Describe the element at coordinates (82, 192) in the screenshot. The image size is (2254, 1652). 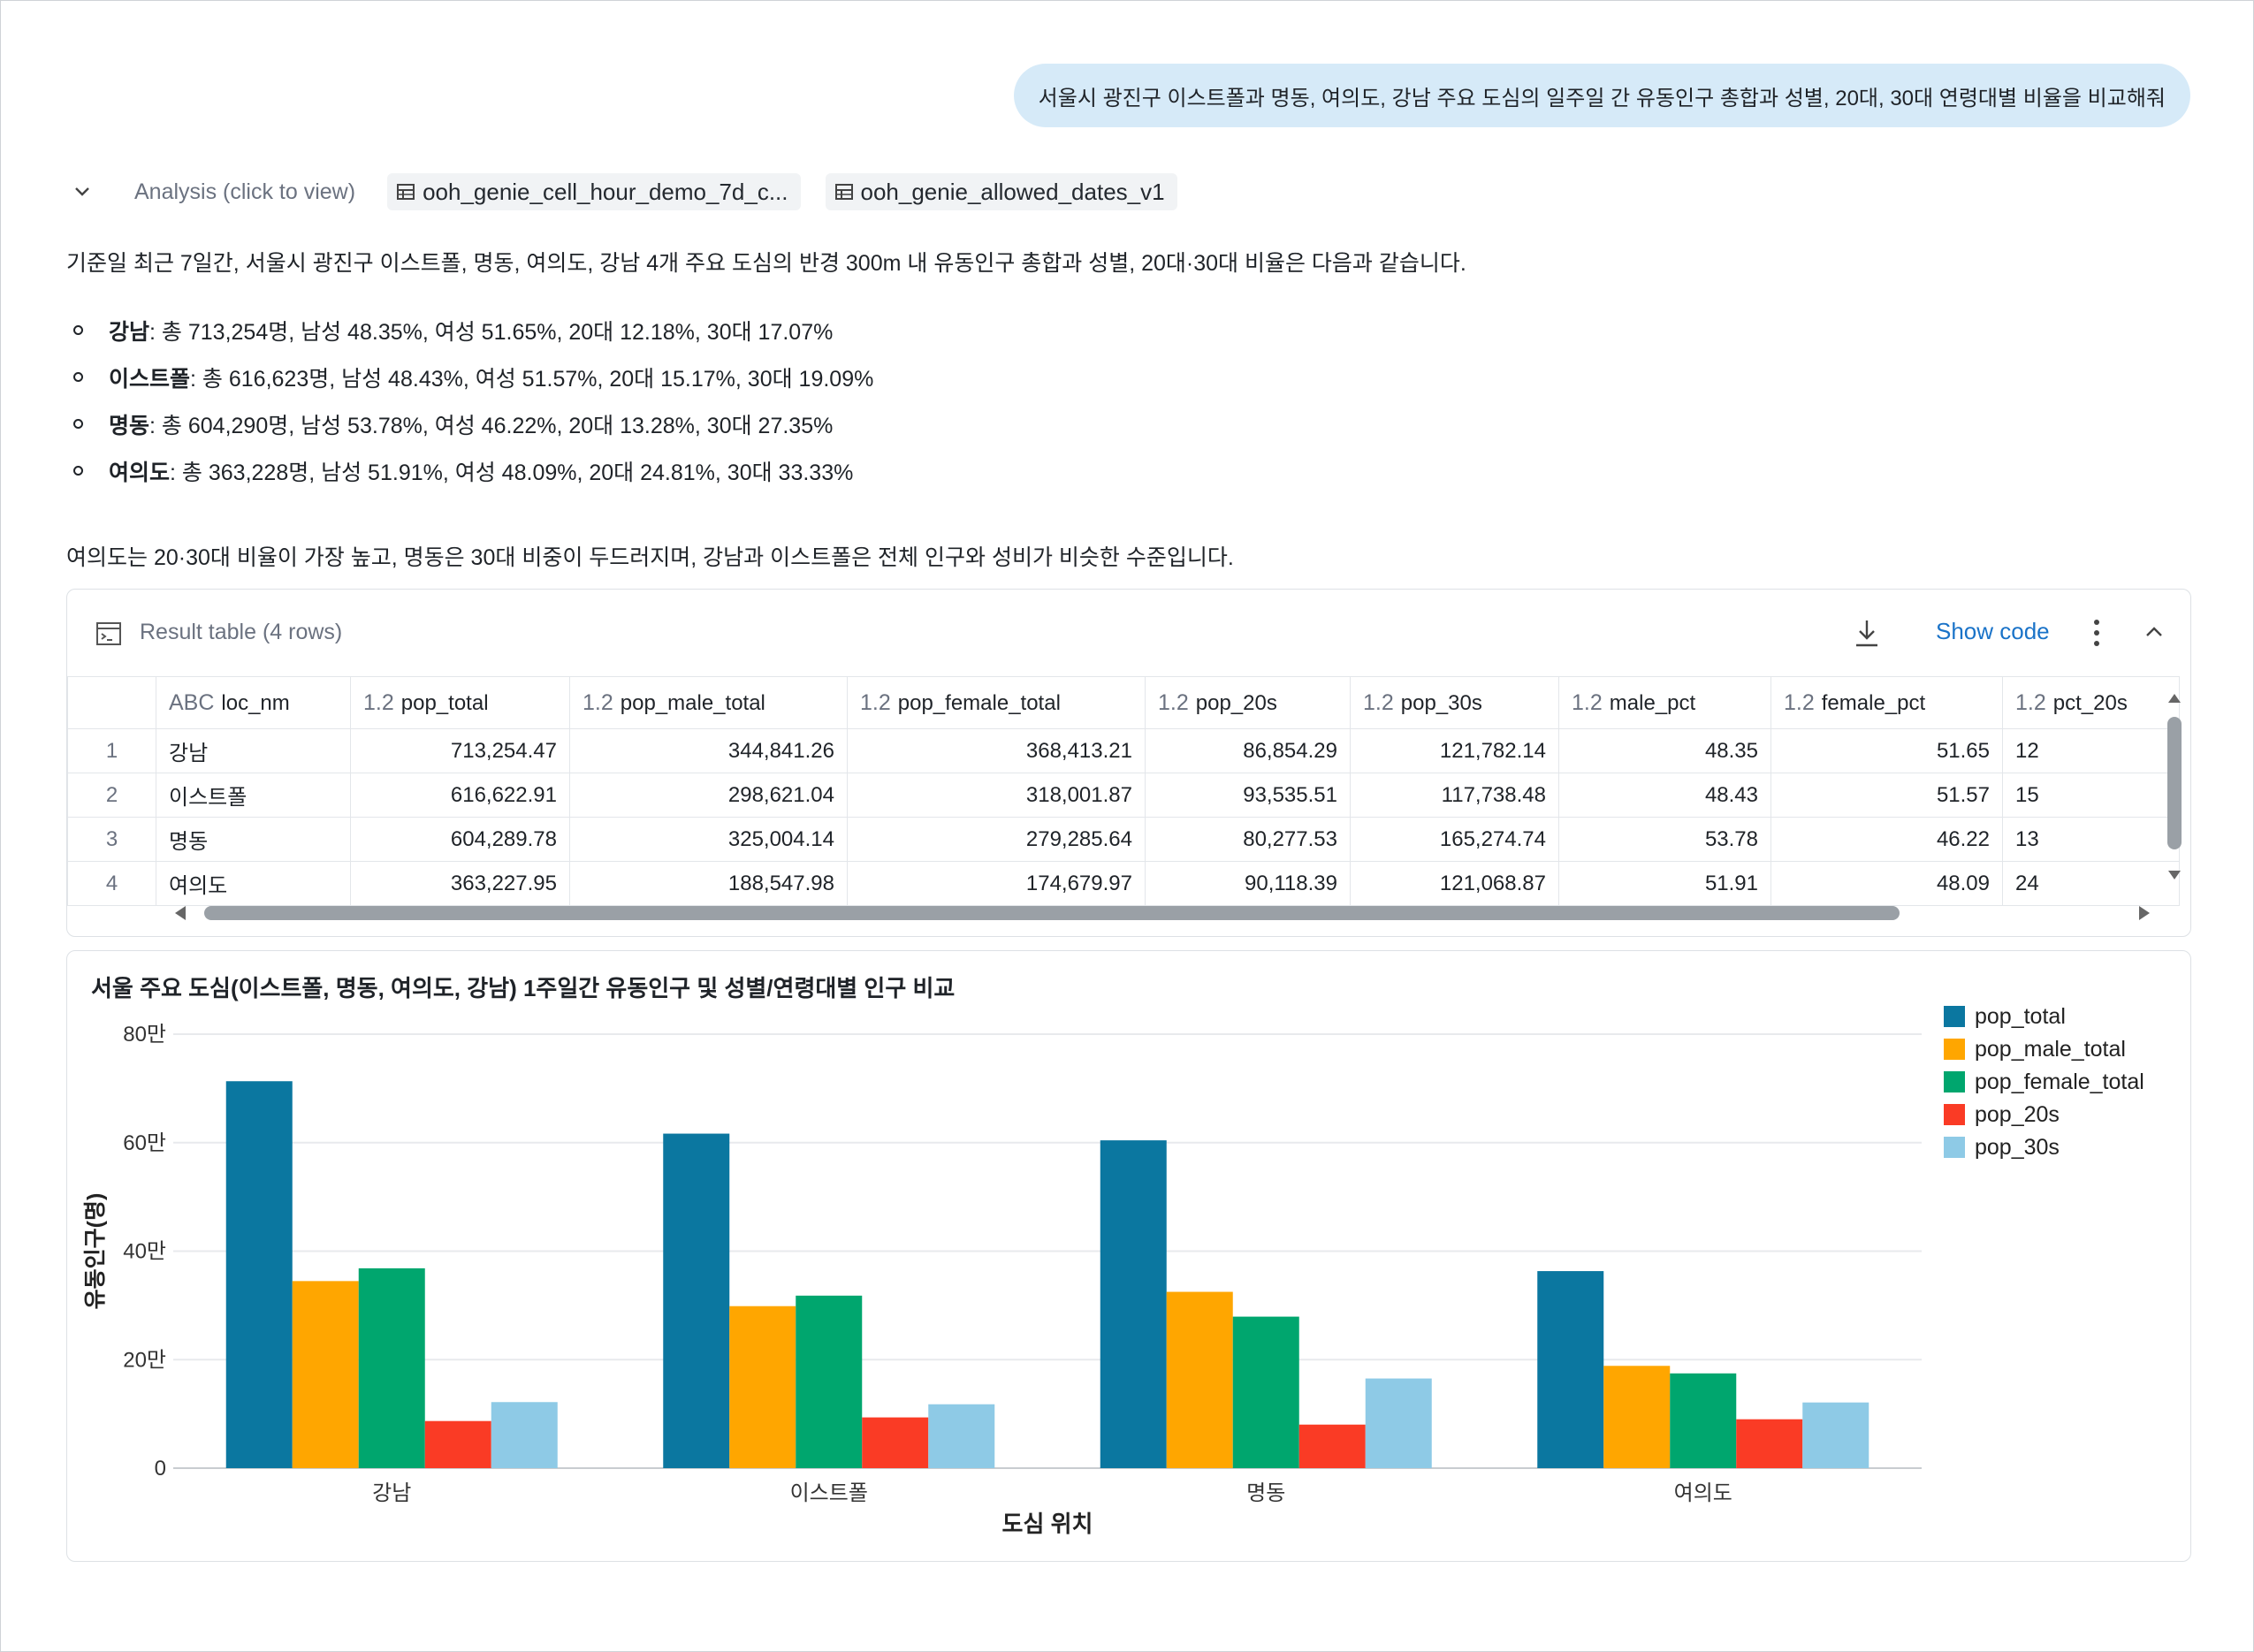
I see `chevron-down-icon` at that location.